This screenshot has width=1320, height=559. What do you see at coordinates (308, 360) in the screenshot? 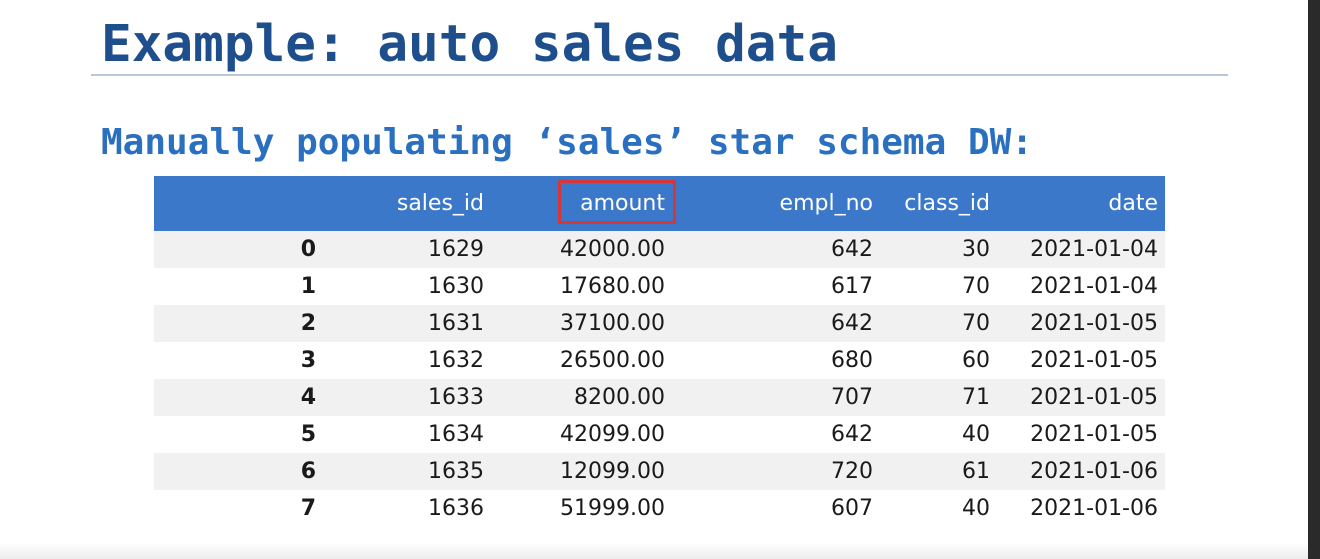
I see `cell-index: 3` at bounding box center [308, 360].